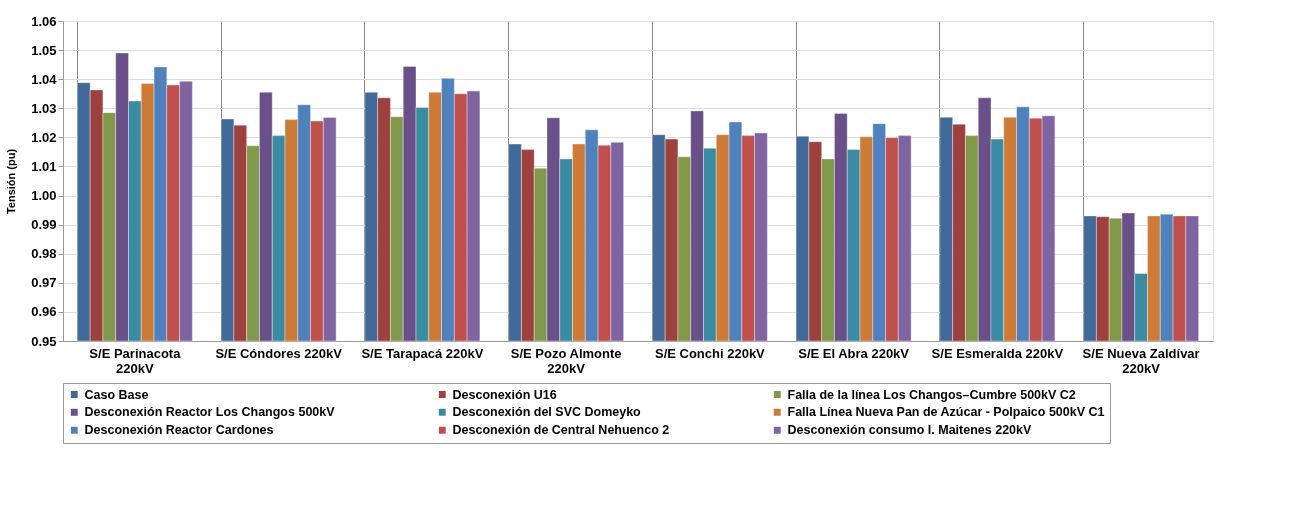  What do you see at coordinates (44, 254) in the screenshot?
I see `y-tick-label: 0.98` at bounding box center [44, 254].